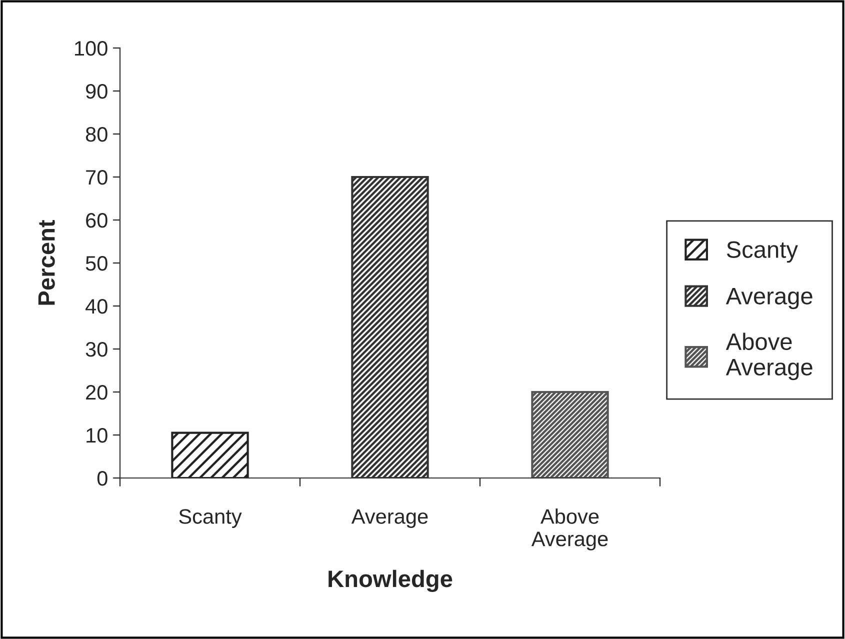  I want to click on x-axis-title: Knowledge, so click(390, 581).